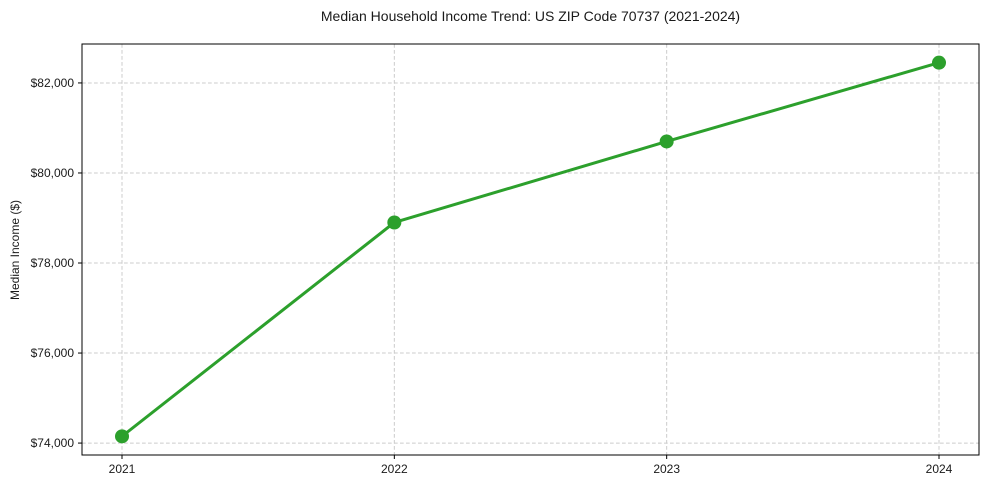 The image size is (989, 490). I want to click on y-tick-label: $76,000, so click(53, 353).